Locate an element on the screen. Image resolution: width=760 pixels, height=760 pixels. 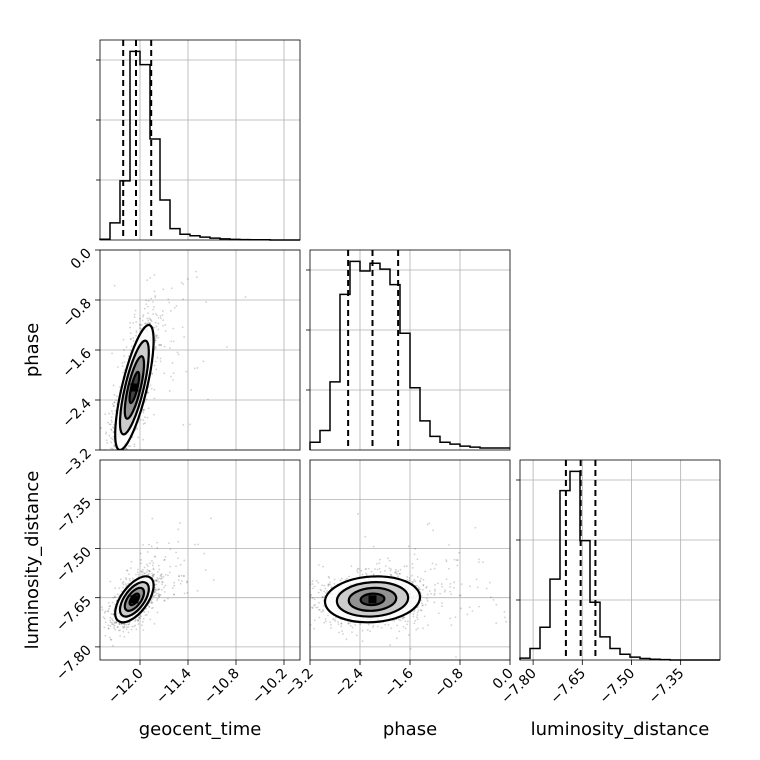
panel-frame is located at coordinates (410, 350).